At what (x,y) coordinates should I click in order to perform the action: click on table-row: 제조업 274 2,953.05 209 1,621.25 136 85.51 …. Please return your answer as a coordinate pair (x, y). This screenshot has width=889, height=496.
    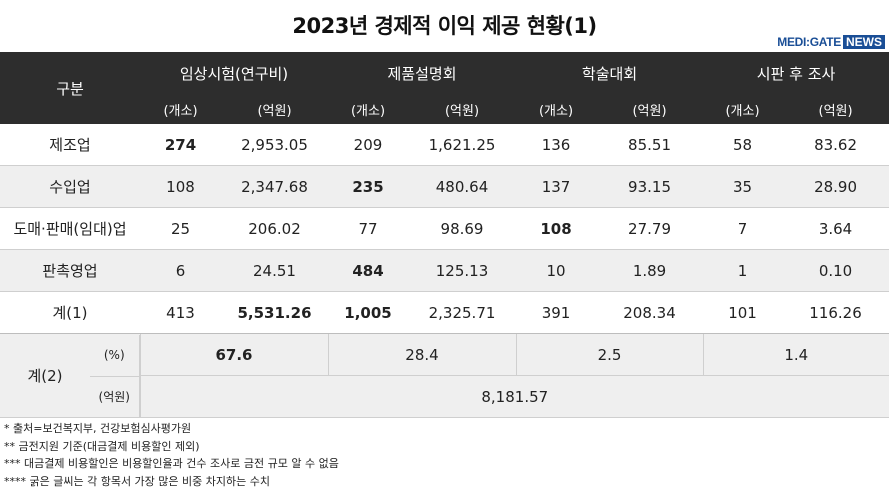
    Looking at the image, I should click on (444, 145).